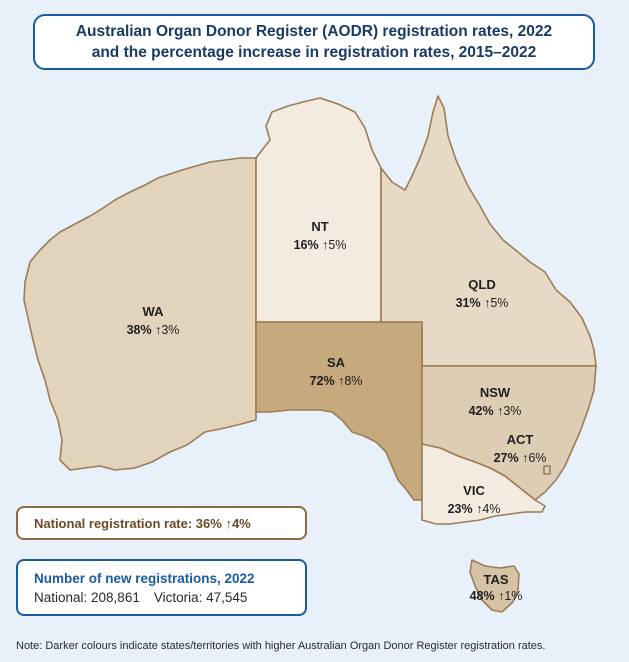 This screenshot has height=662, width=629. Describe the element at coordinates (474, 509) in the screenshot. I see `label-vic-value: 23% ↑4%` at that location.